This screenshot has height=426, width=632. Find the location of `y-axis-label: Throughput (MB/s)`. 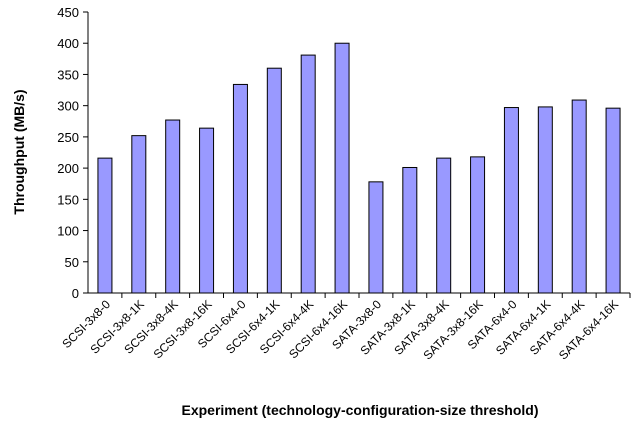

y-axis-label: Throughput (MB/s) is located at coordinates (19, 151).